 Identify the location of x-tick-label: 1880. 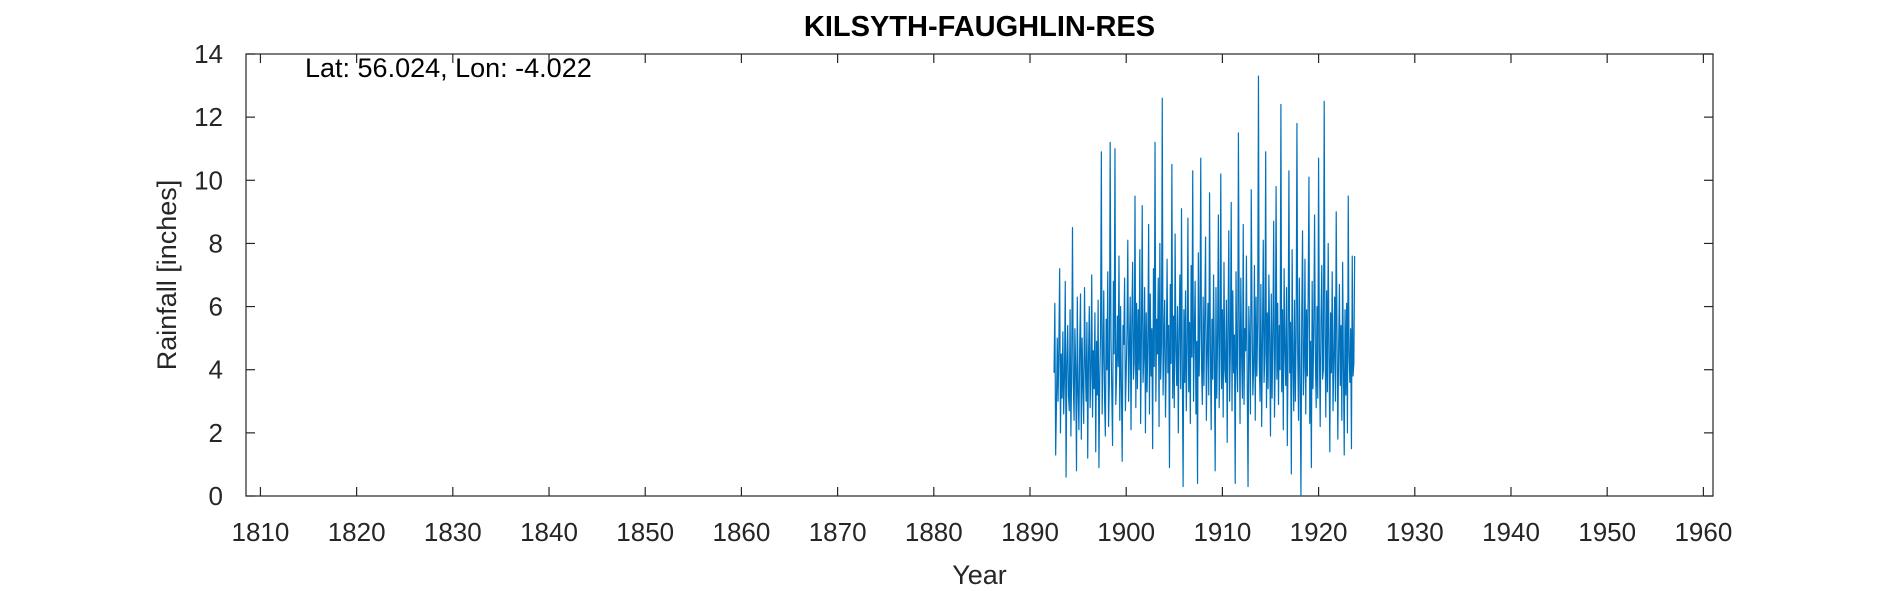
(934, 532).